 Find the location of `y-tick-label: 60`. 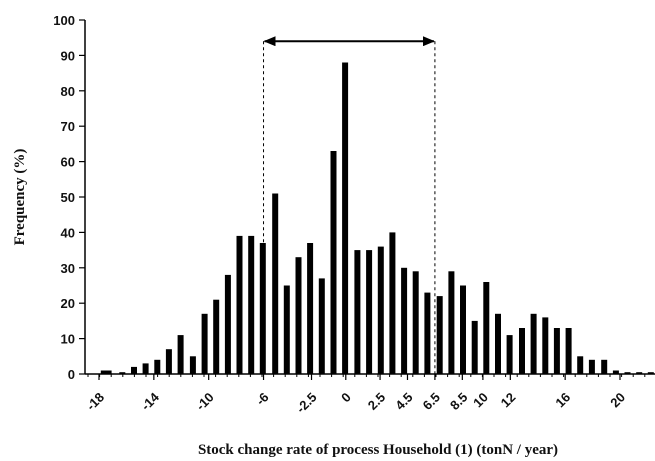

y-tick-label: 60 is located at coordinates (68, 162).